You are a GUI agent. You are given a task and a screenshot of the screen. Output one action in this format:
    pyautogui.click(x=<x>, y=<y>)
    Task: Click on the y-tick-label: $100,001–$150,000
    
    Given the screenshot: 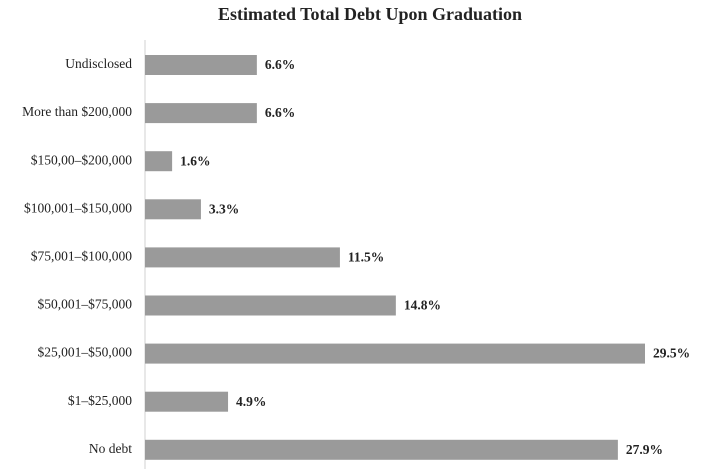 What is the action you would take?
    pyautogui.click(x=78, y=207)
    